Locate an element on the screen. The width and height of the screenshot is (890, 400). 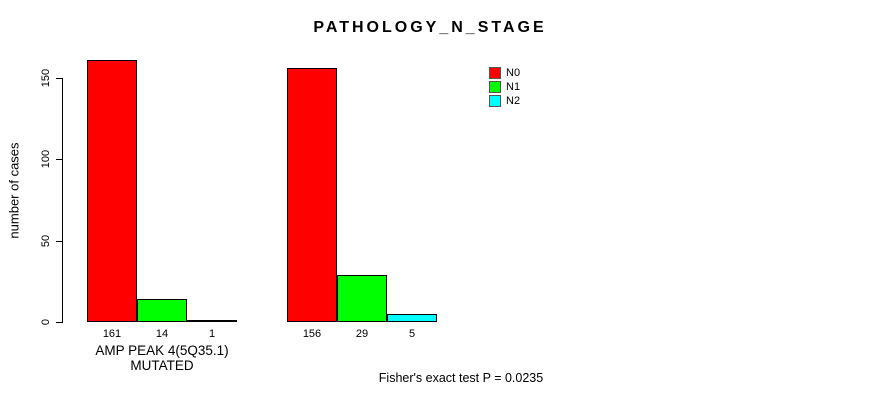
x-axis-group-label: AMP PEAK 4(5Q35.1) MUTATED is located at coordinates (162, 358).